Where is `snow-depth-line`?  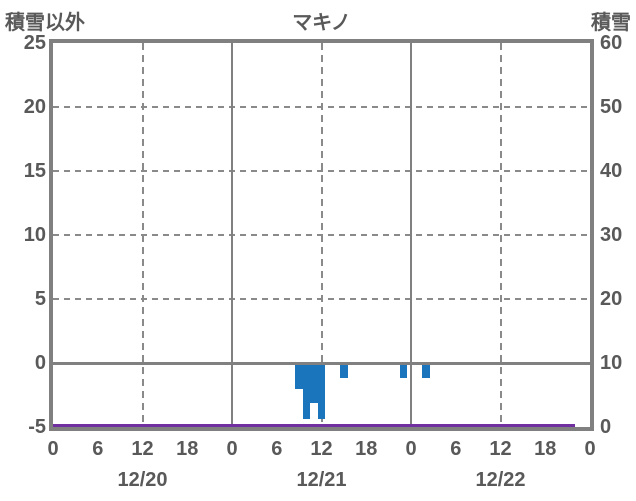 snow-depth-line is located at coordinates (314, 425).